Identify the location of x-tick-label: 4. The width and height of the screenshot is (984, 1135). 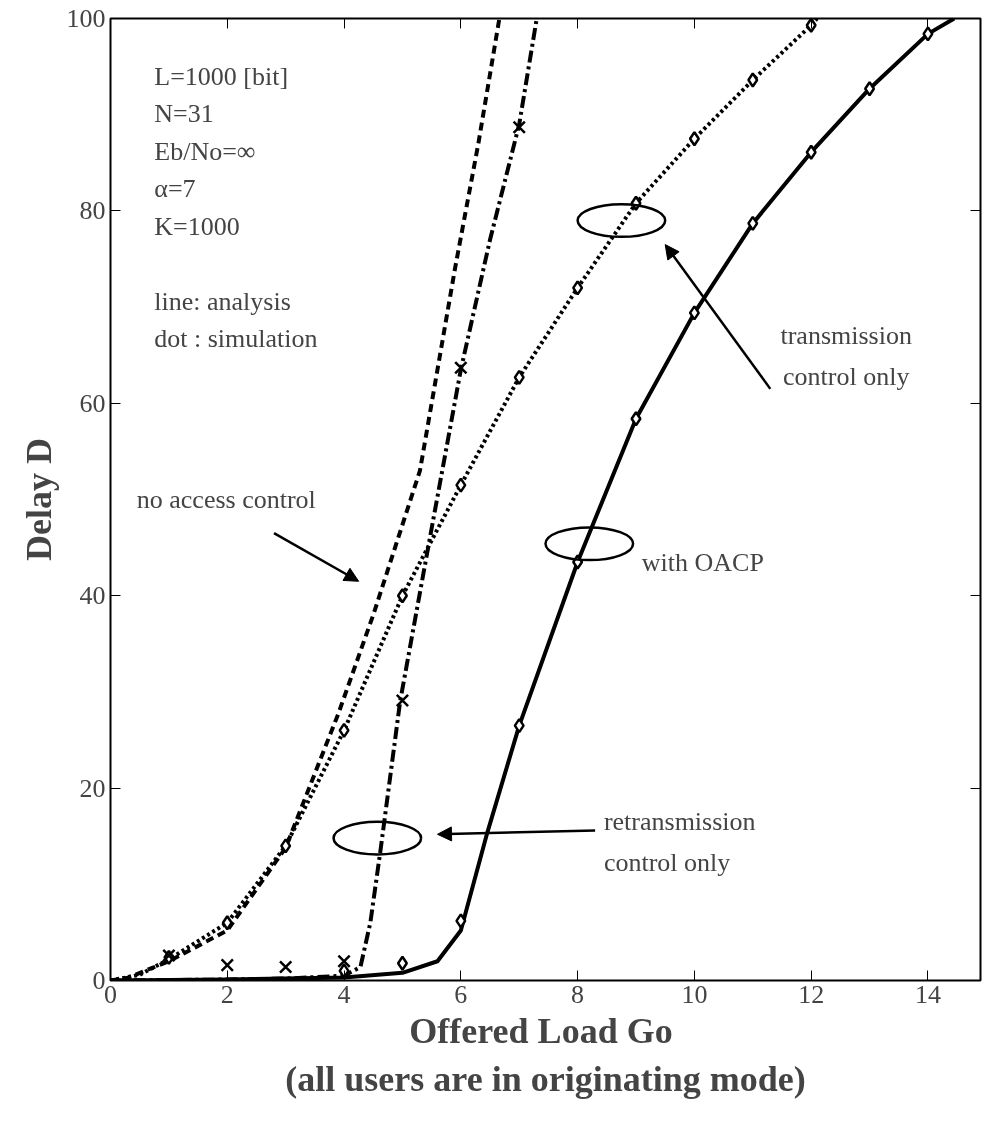
(344, 994).